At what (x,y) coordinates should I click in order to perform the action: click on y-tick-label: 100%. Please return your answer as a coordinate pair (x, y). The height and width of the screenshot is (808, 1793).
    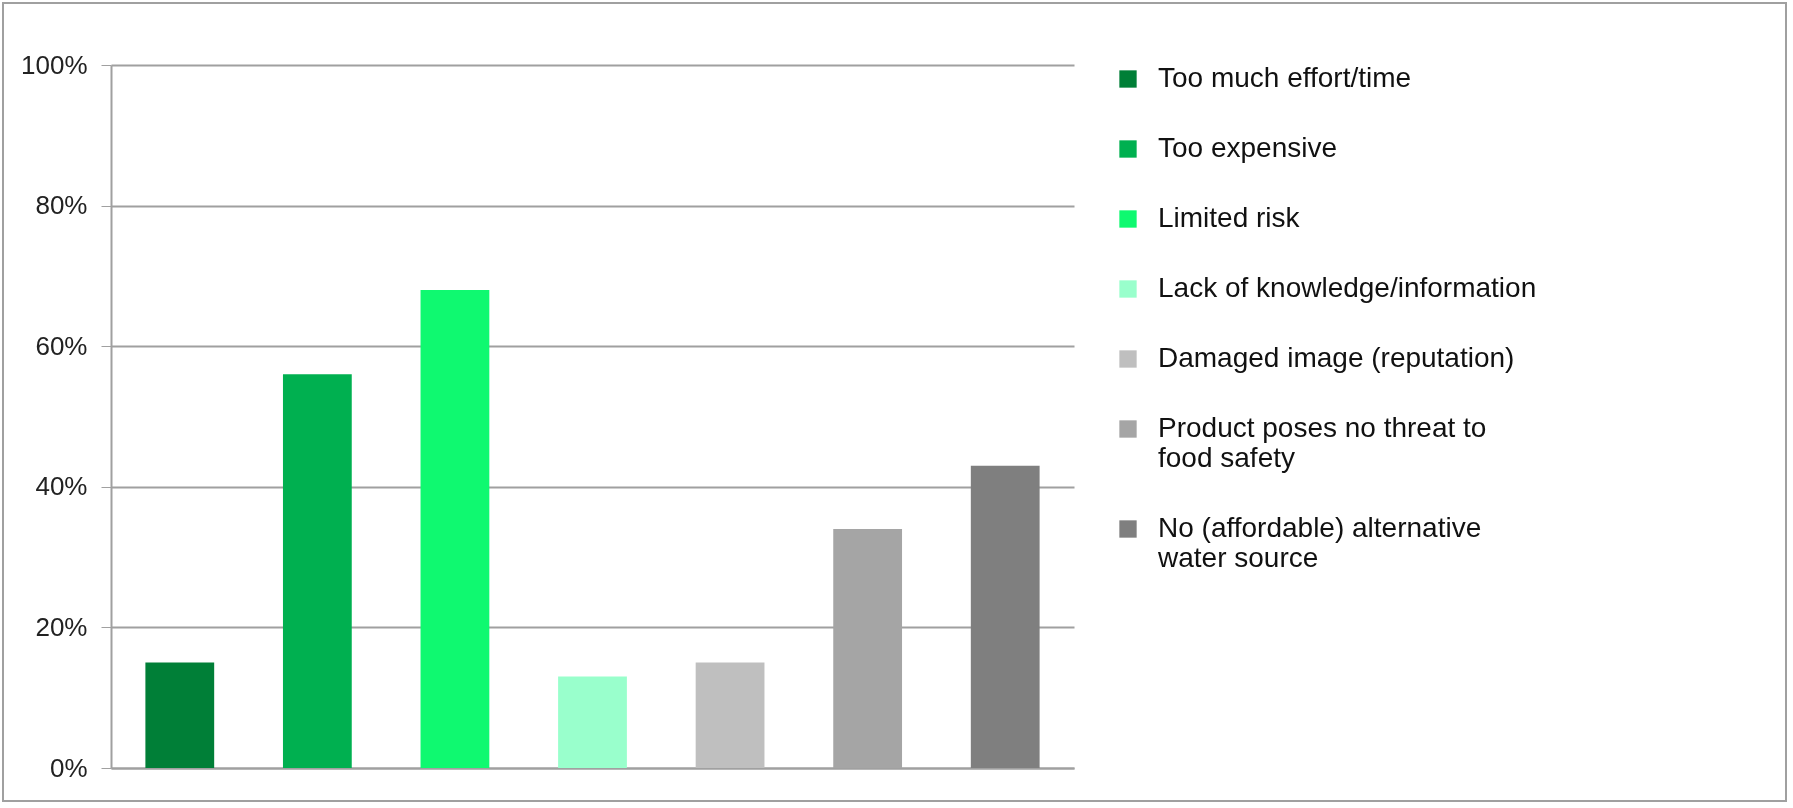
    Looking at the image, I should click on (54, 64).